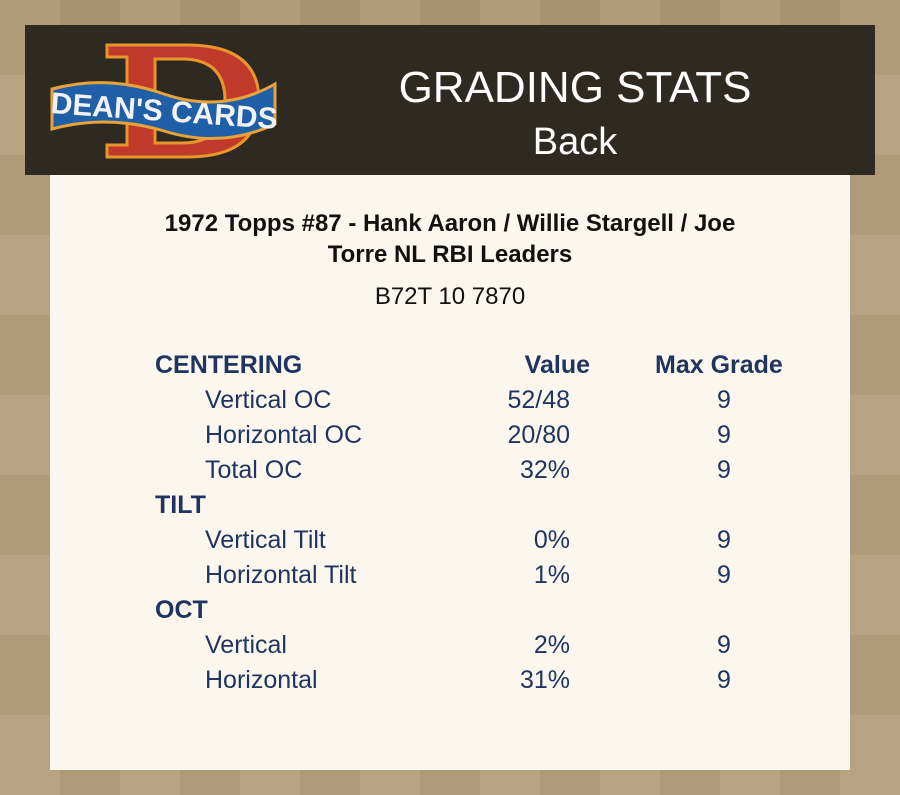 This screenshot has width=900, height=795. What do you see at coordinates (450, 648) in the screenshot?
I see `table-row: Vertical 2% 9` at bounding box center [450, 648].